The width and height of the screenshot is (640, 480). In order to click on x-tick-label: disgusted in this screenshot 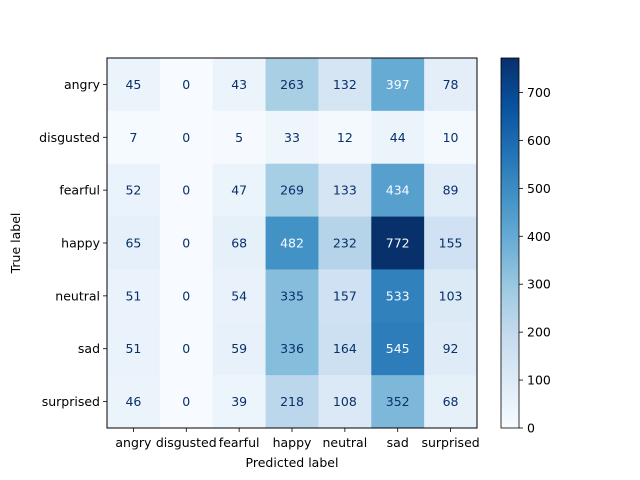, I will do `click(186, 442)`.